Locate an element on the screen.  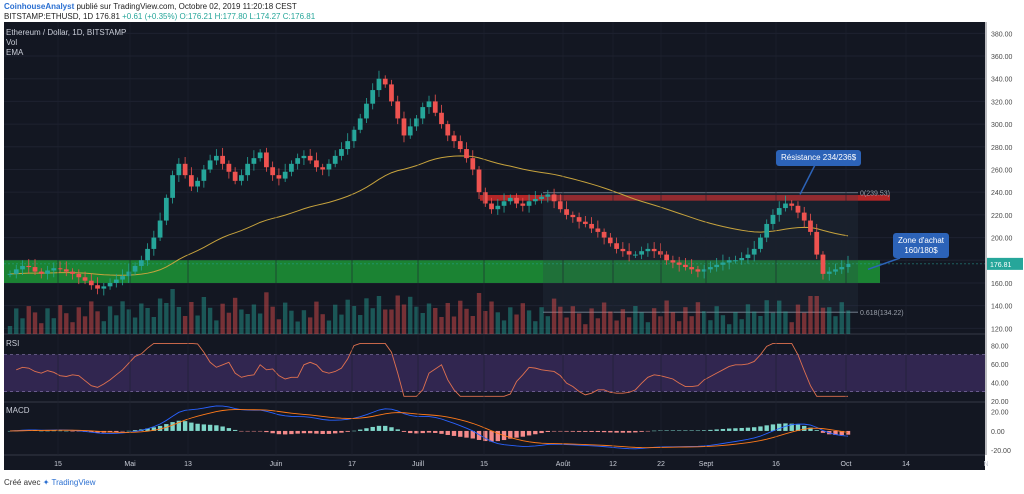
rsi-tick-label: 40.00 is located at coordinates (1000, 383).